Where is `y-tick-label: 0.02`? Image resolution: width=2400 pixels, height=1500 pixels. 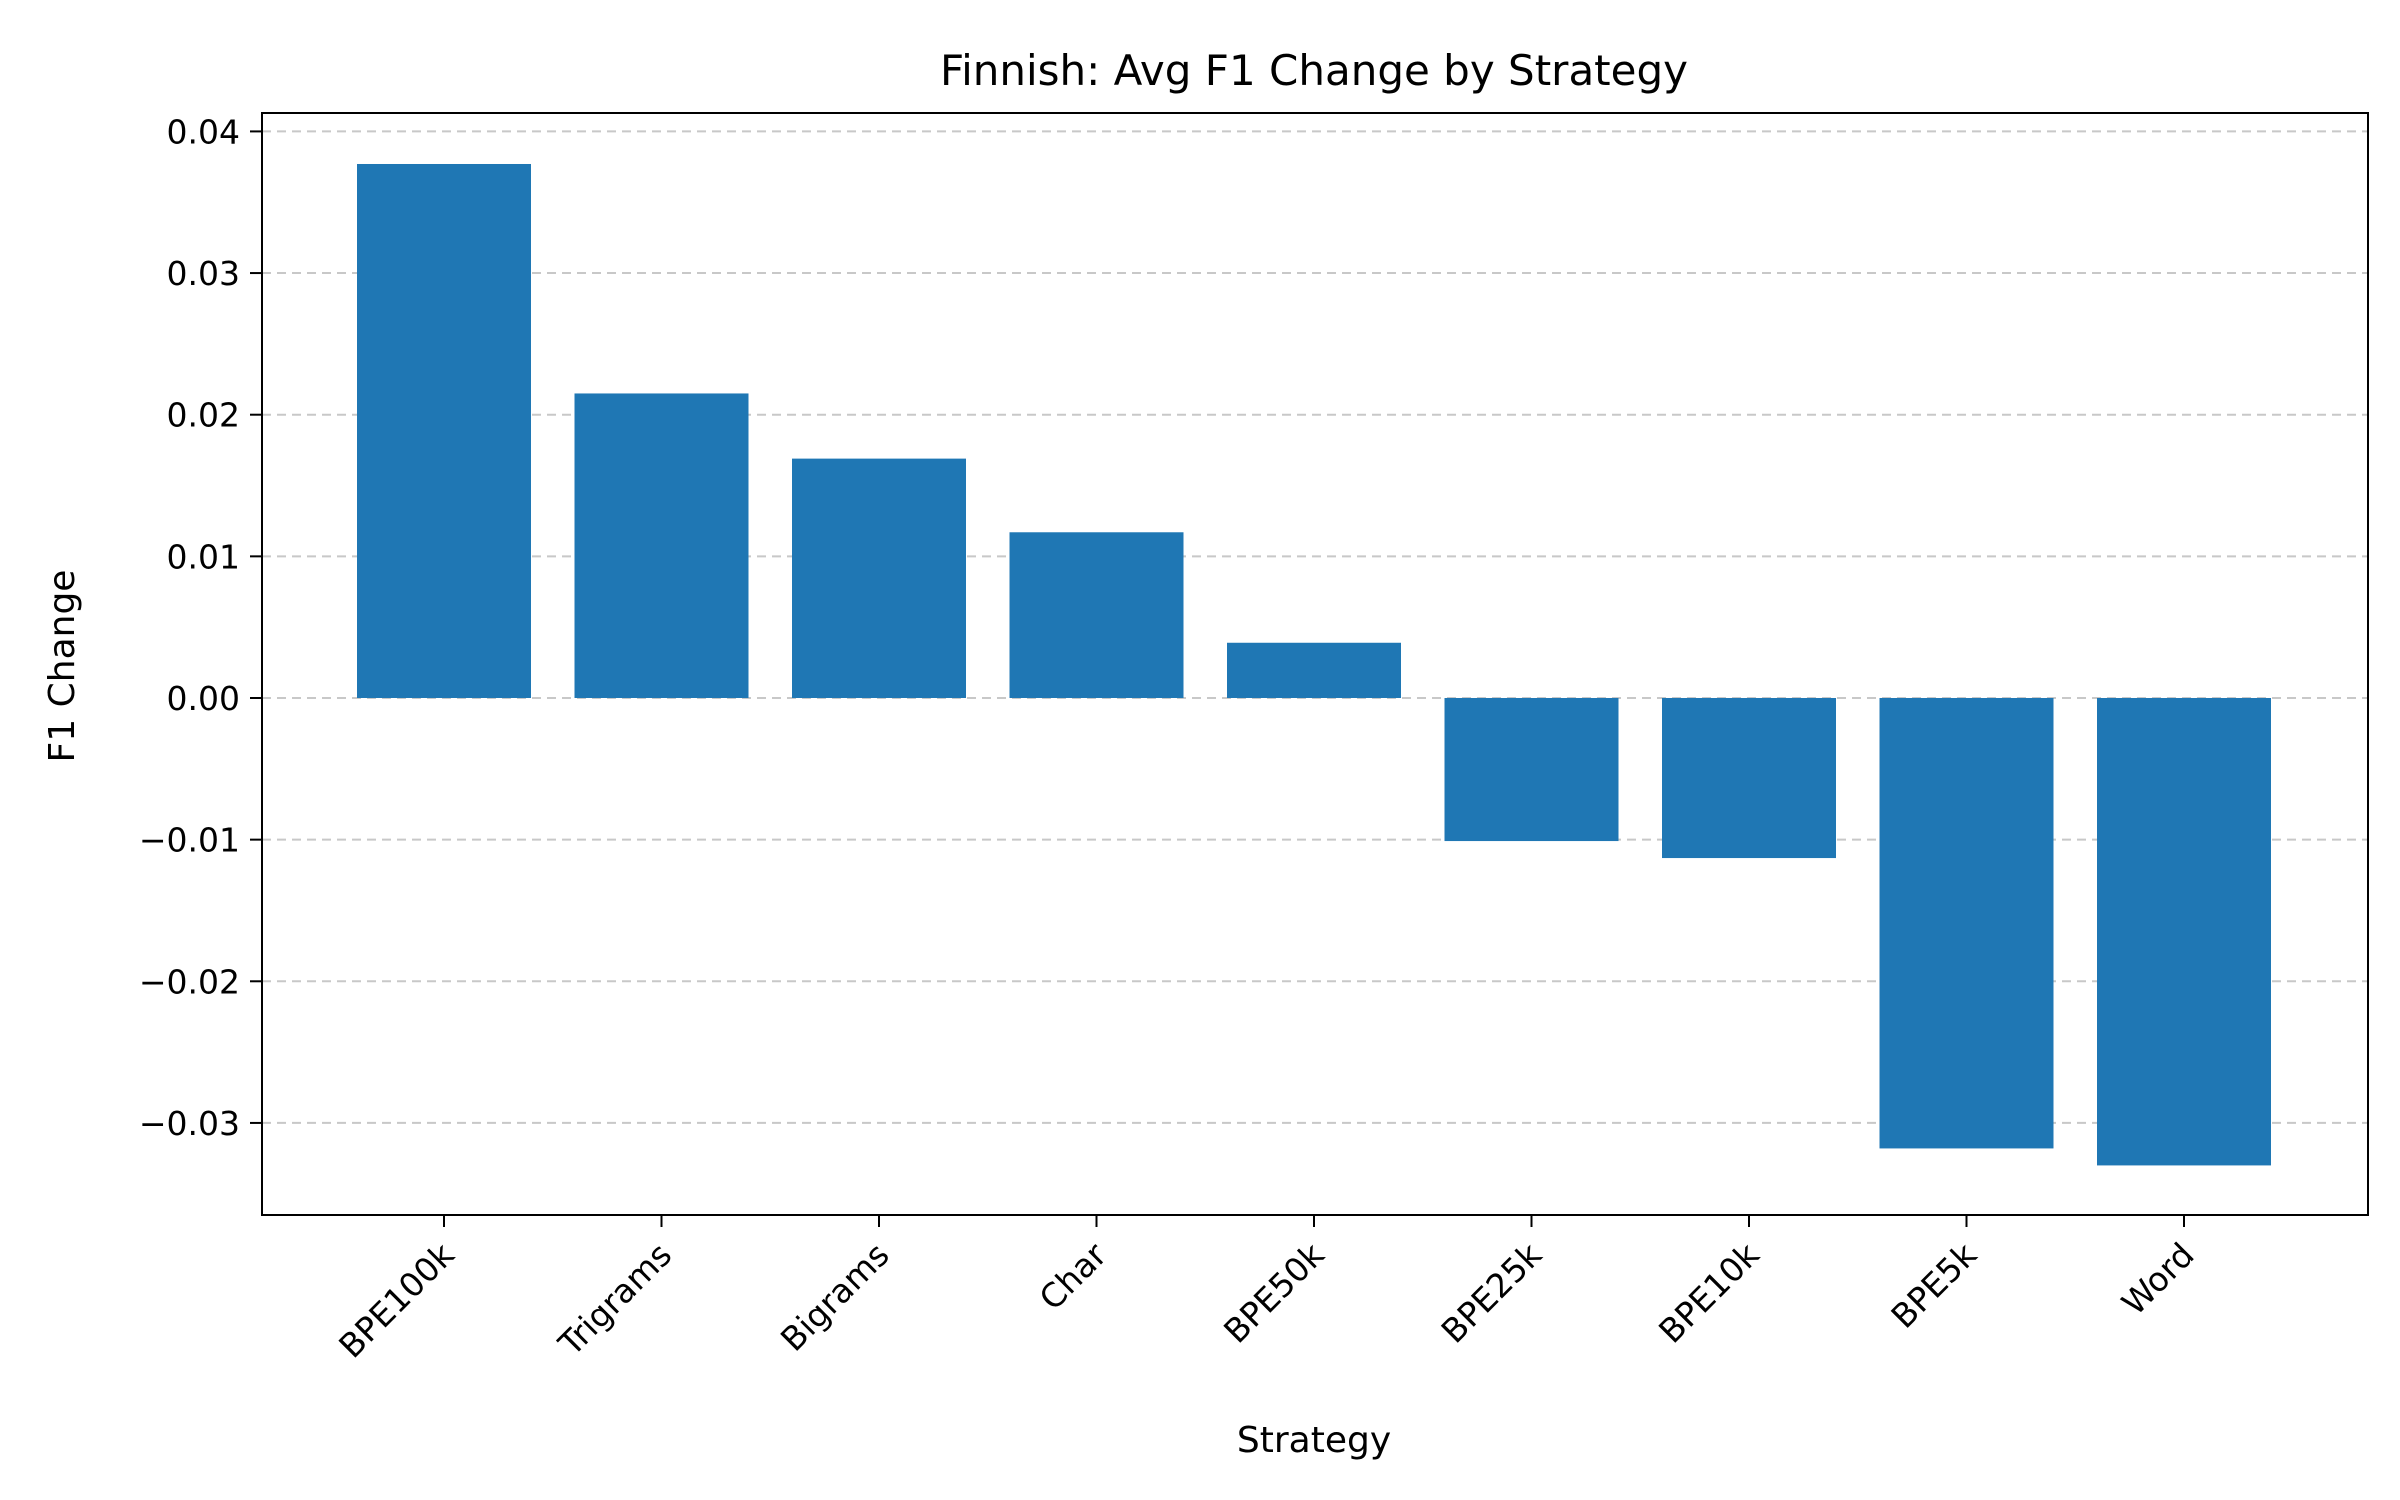 y-tick-label: 0.02 is located at coordinates (203, 415).